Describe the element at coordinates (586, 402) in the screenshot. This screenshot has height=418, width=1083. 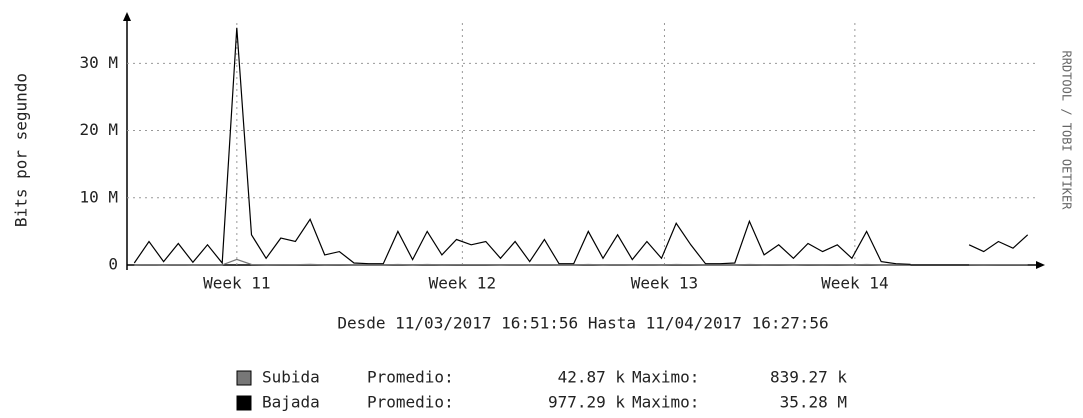
I see `average-value: 977.29 k` at that location.